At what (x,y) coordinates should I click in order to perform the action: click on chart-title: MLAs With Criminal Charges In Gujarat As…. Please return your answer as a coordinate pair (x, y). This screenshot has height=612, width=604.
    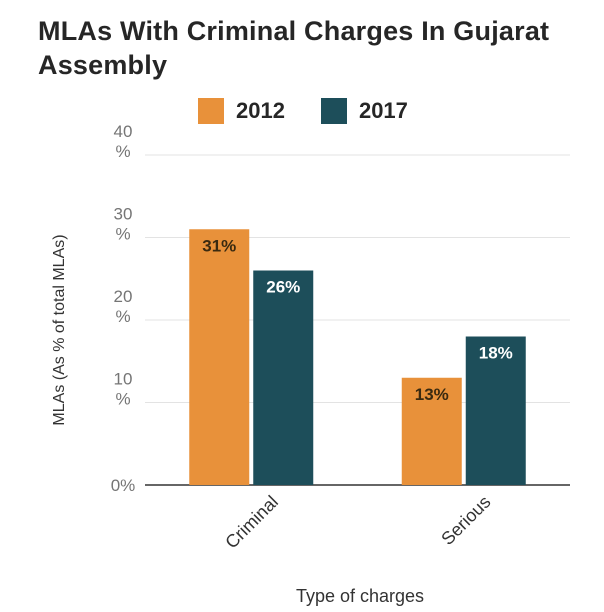
    Looking at the image, I should click on (294, 48).